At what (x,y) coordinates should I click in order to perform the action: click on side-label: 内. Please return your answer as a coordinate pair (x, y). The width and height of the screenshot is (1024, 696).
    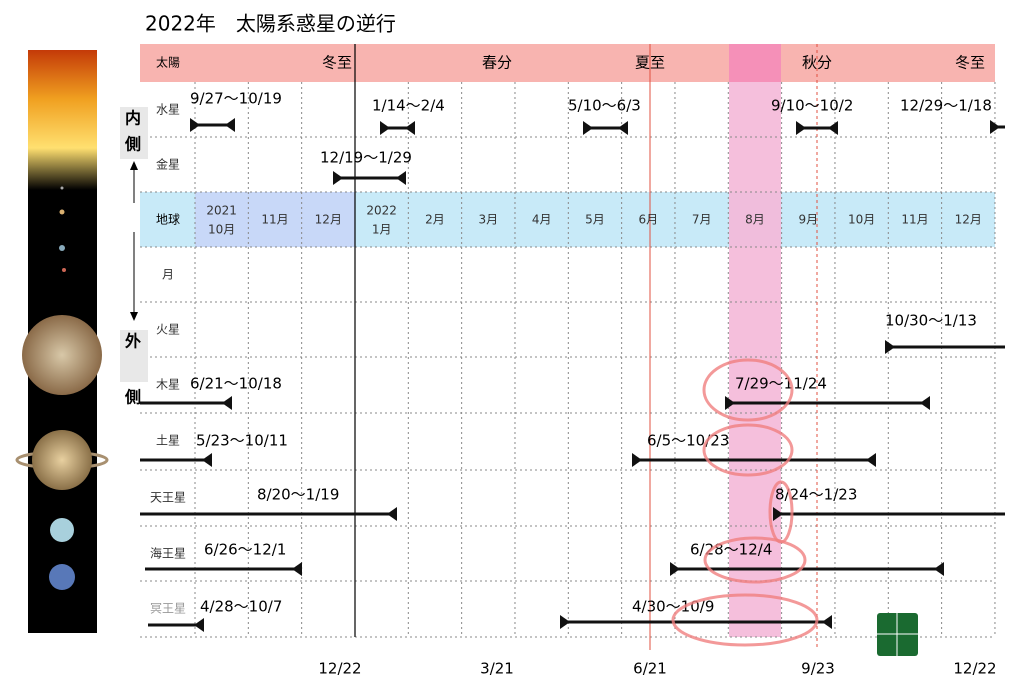
    Looking at the image, I should click on (133, 118).